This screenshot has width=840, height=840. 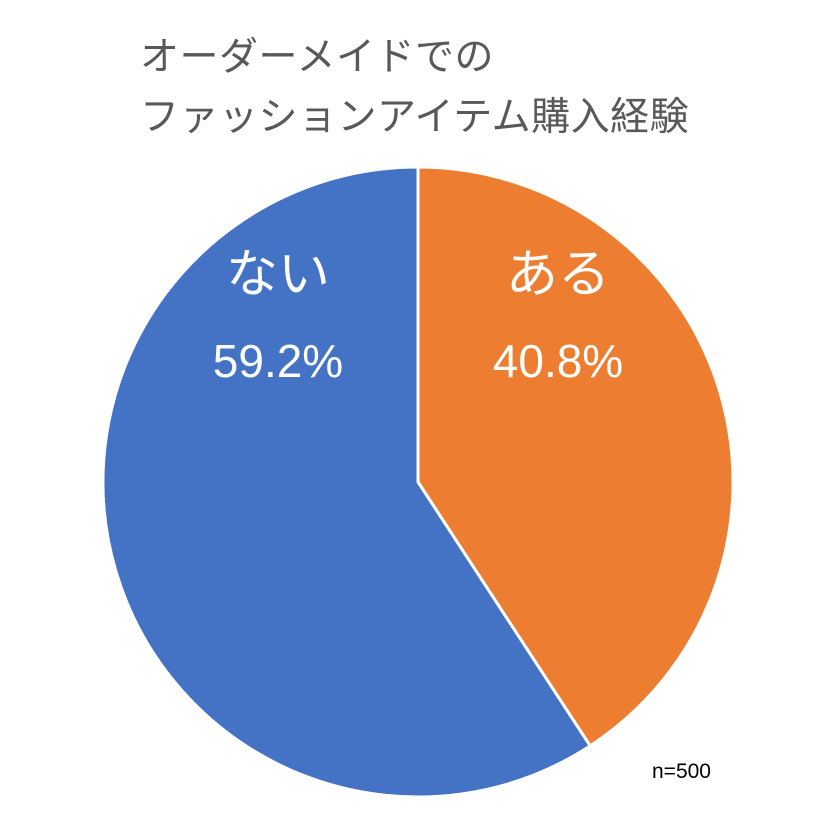 I want to click on slice-category-label-1: ある, so click(x=558, y=275).